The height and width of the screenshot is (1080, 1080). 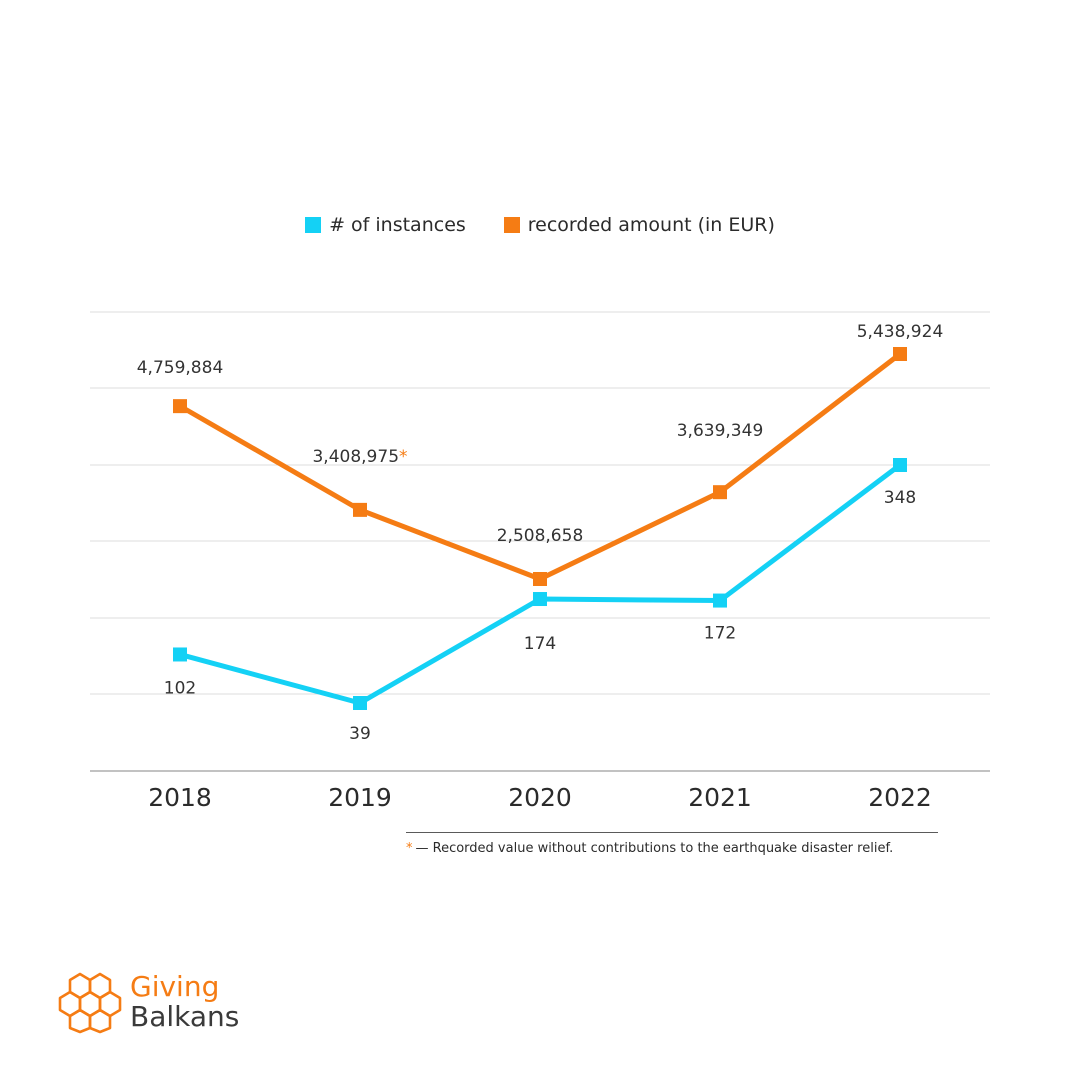 What do you see at coordinates (180, 797) in the screenshot?
I see `x-tick-label: 2018` at bounding box center [180, 797].